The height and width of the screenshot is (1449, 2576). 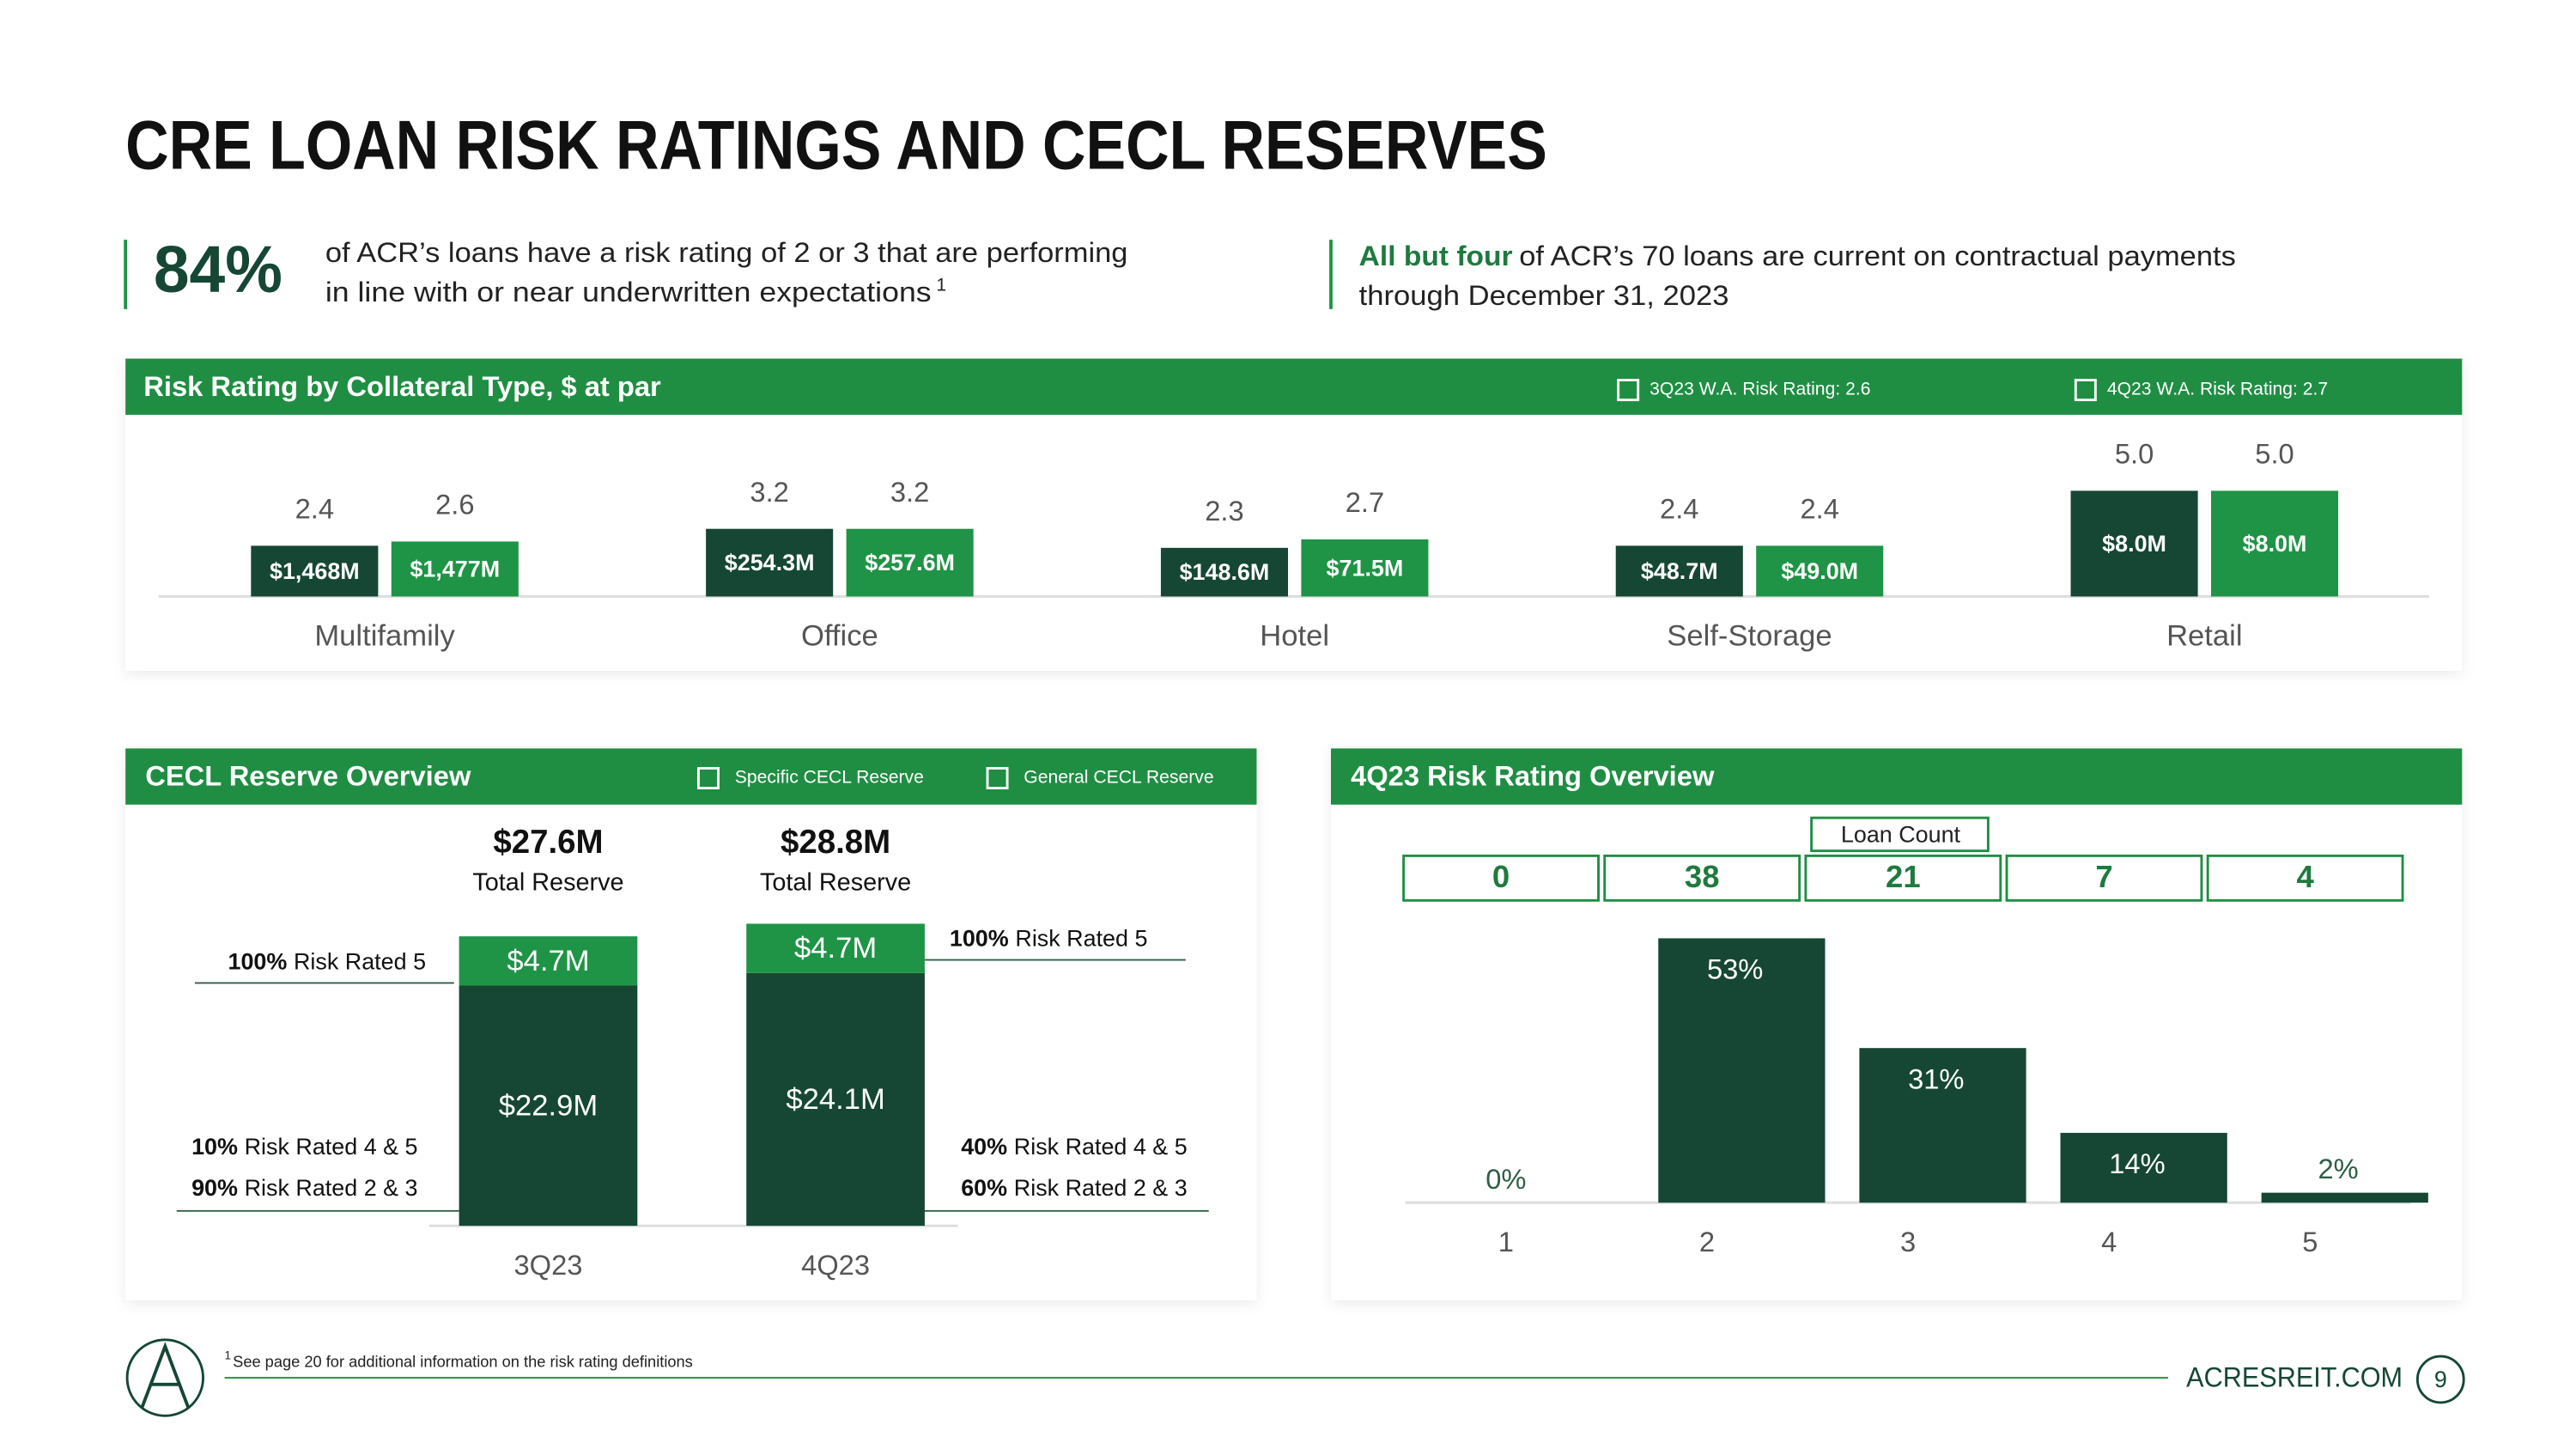 What do you see at coordinates (214, 1147) in the screenshot?
I see `annotation-emphasis: 10%` at bounding box center [214, 1147].